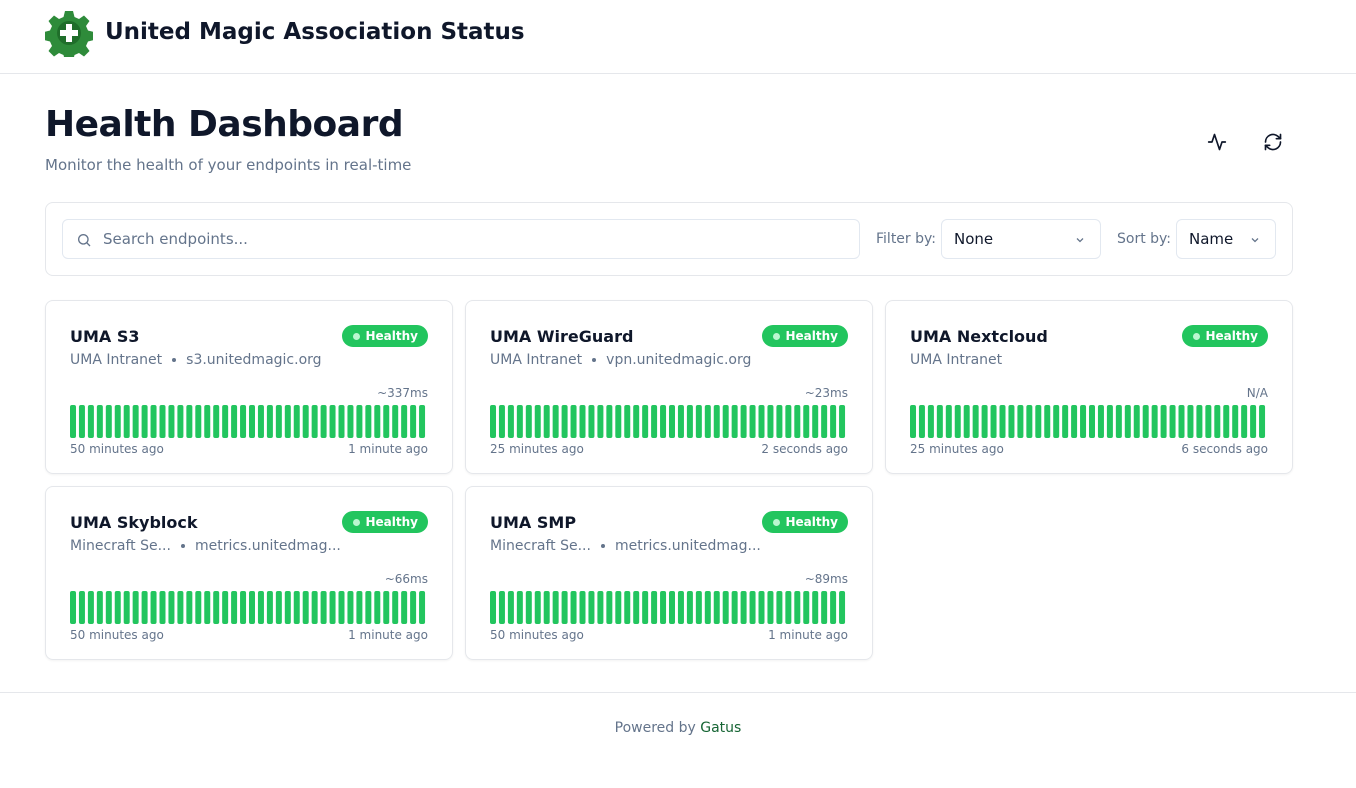  What do you see at coordinates (1226, 239) in the screenshot?
I see `sort-select: Name` at bounding box center [1226, 239].